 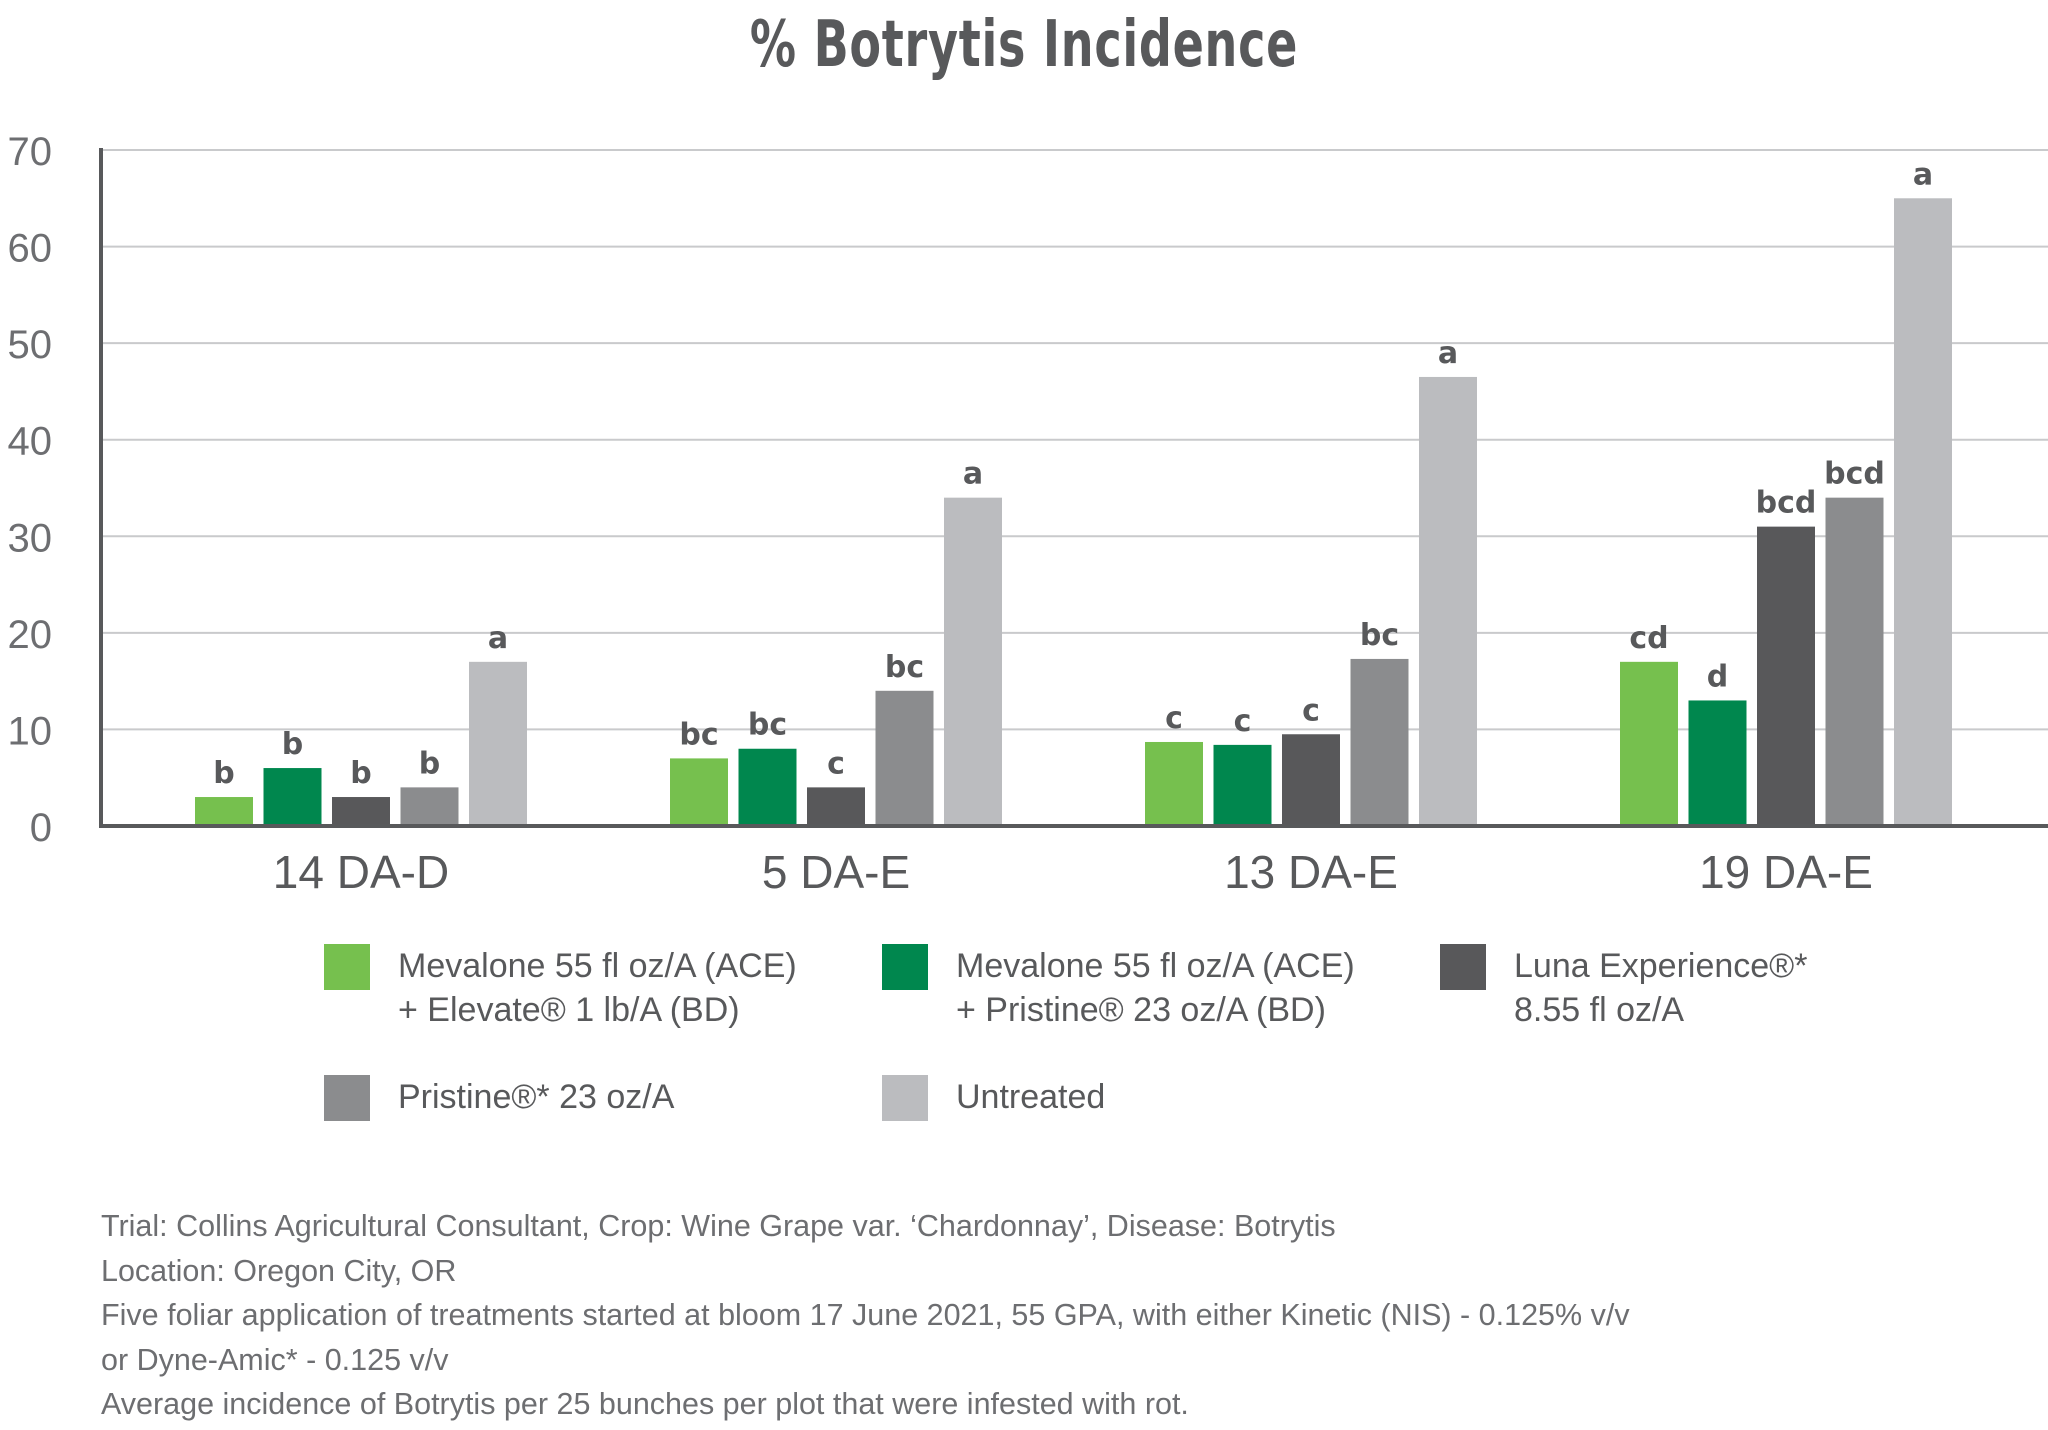 What do you see at coordinates (1661, 988) in the screenshot?
I see `legend-label: Luna Experience®* 8.55 fl oz/A` at bounding box center [1661, 988].